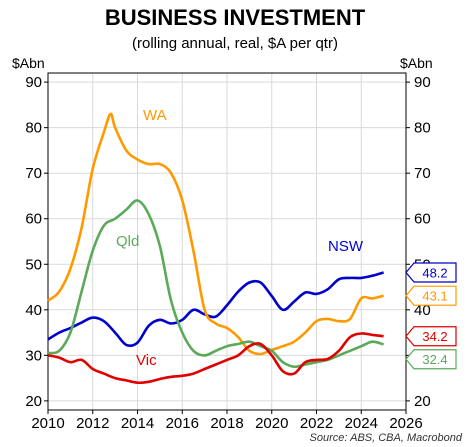 The height and width of the screenshot is (447, 470). I want to click on y-tick-label-left: 20, so click(33, 401).